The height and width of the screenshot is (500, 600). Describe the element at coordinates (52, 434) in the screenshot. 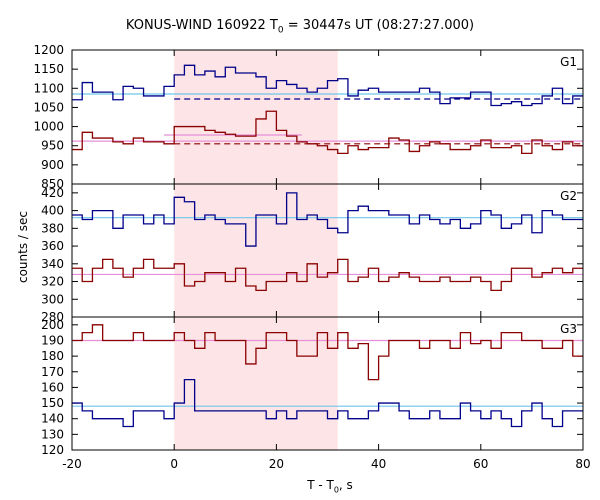

I see `y-tick-label: 130` at that location.